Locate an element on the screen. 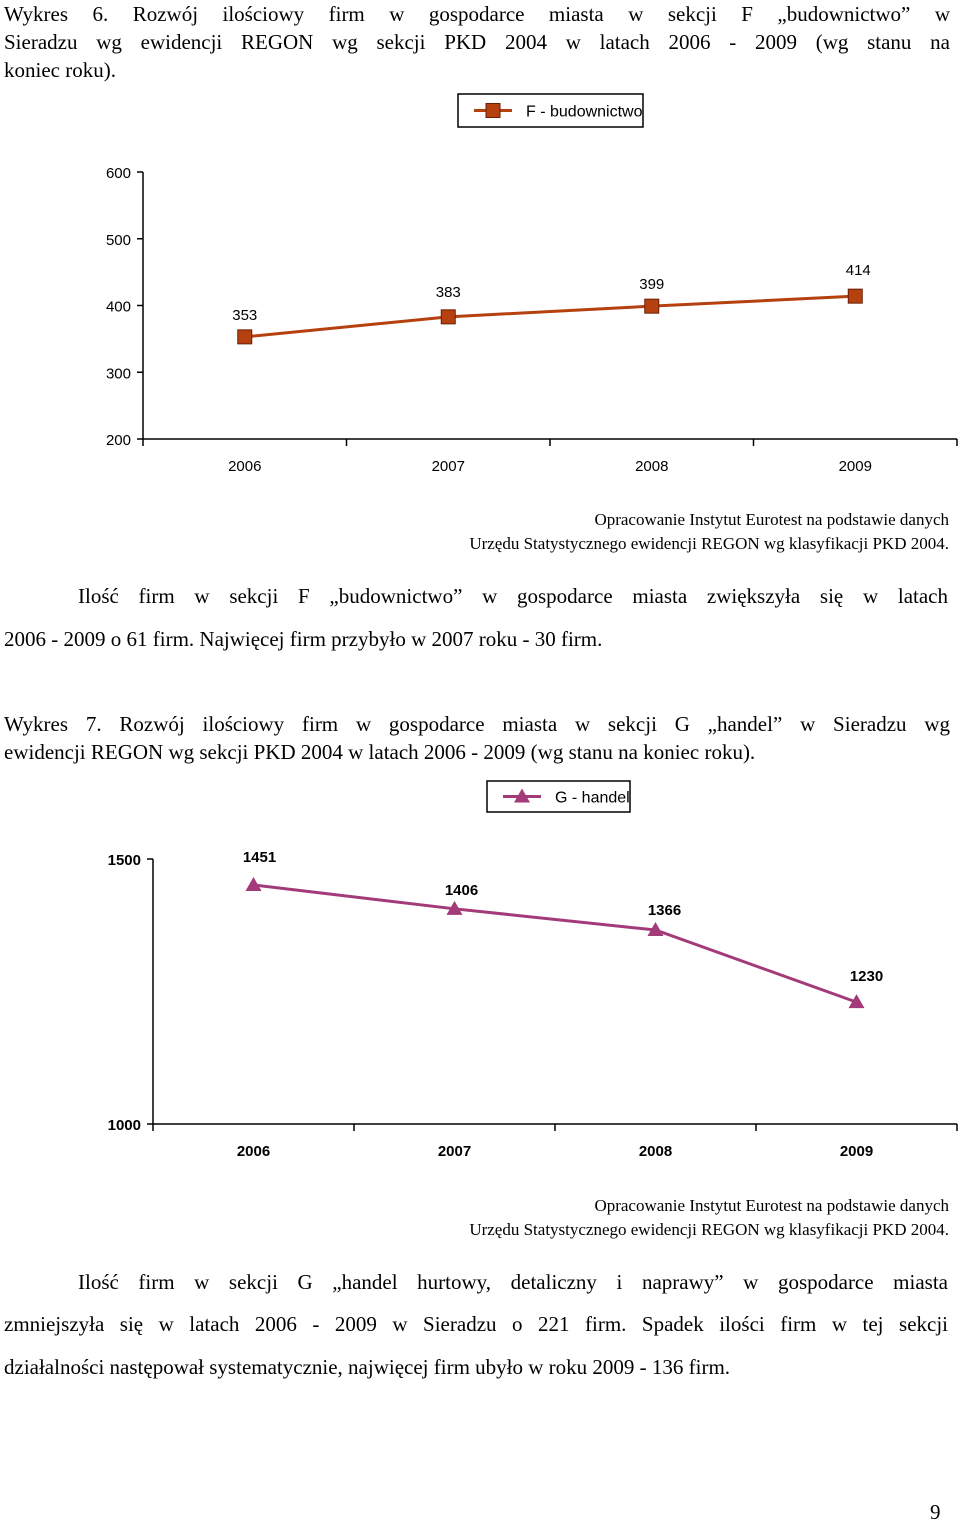  y-tick-label: 300 is located at coordinates (118, 373).